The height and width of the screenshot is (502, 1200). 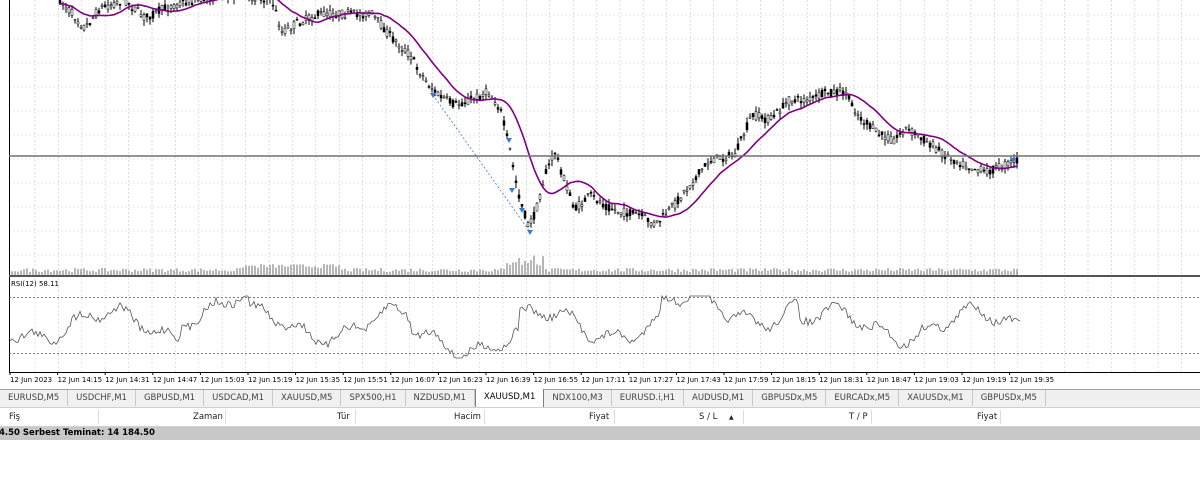 I want to click on col-price-current: Fiyat, so click(x=987, y=417).